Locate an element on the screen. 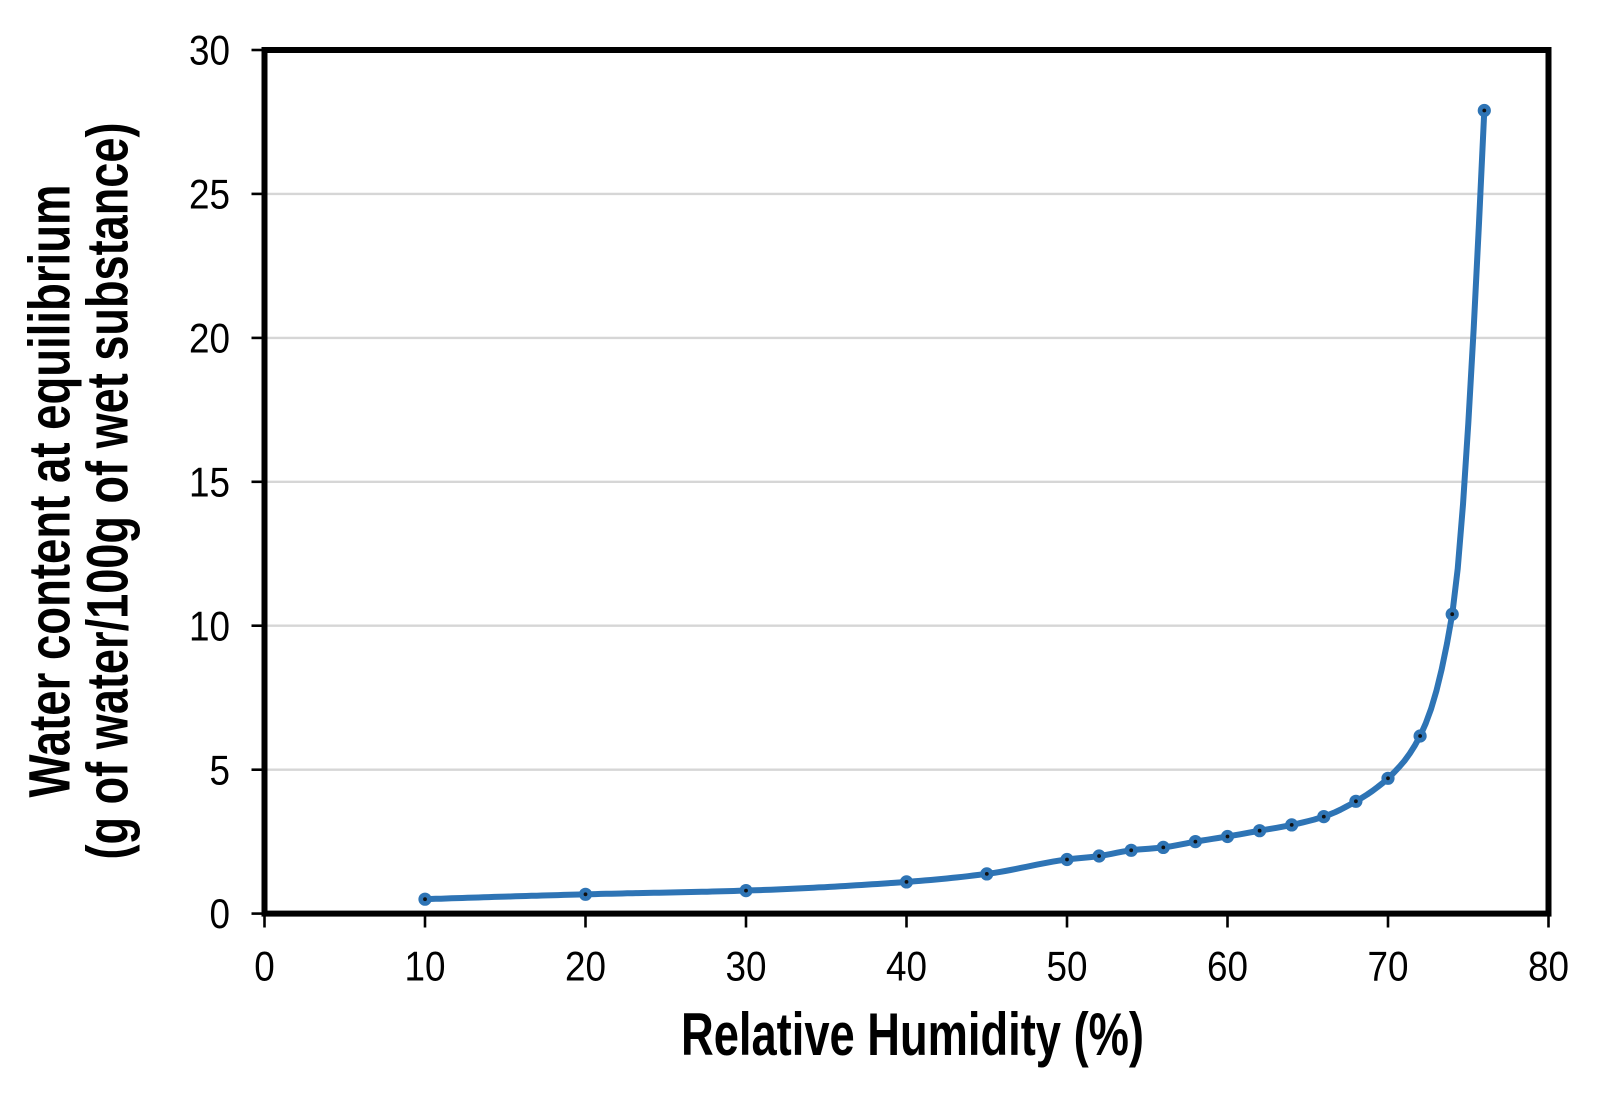 The height and width of the screenshot is (1102, 1600). svg-text: 50 is located at coordinates (1067, 966).